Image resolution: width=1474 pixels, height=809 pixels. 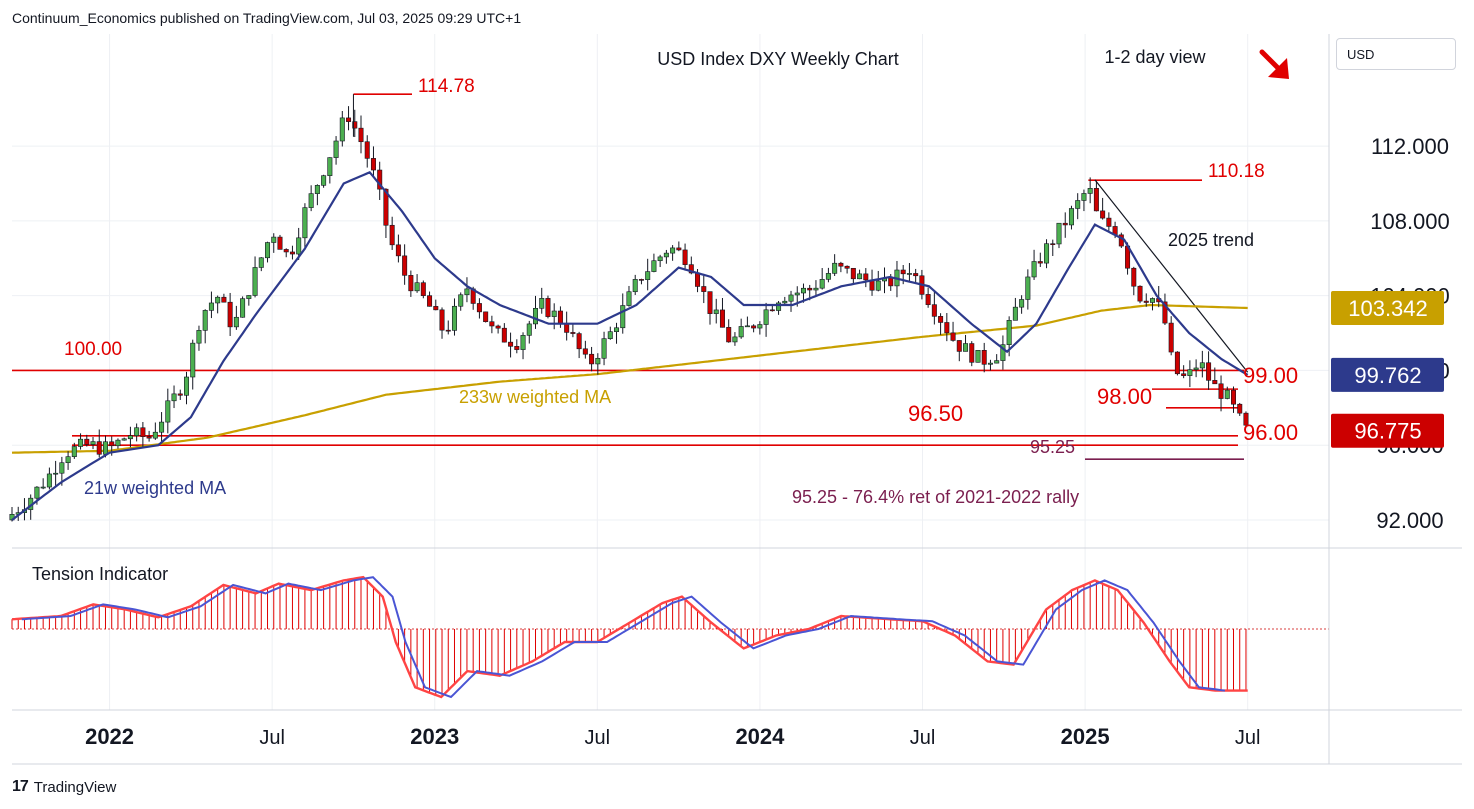 I want to click on retracement-note: 95.25 - 76.4% ret of 2021-2022 rally, so click(x=935, y=497).